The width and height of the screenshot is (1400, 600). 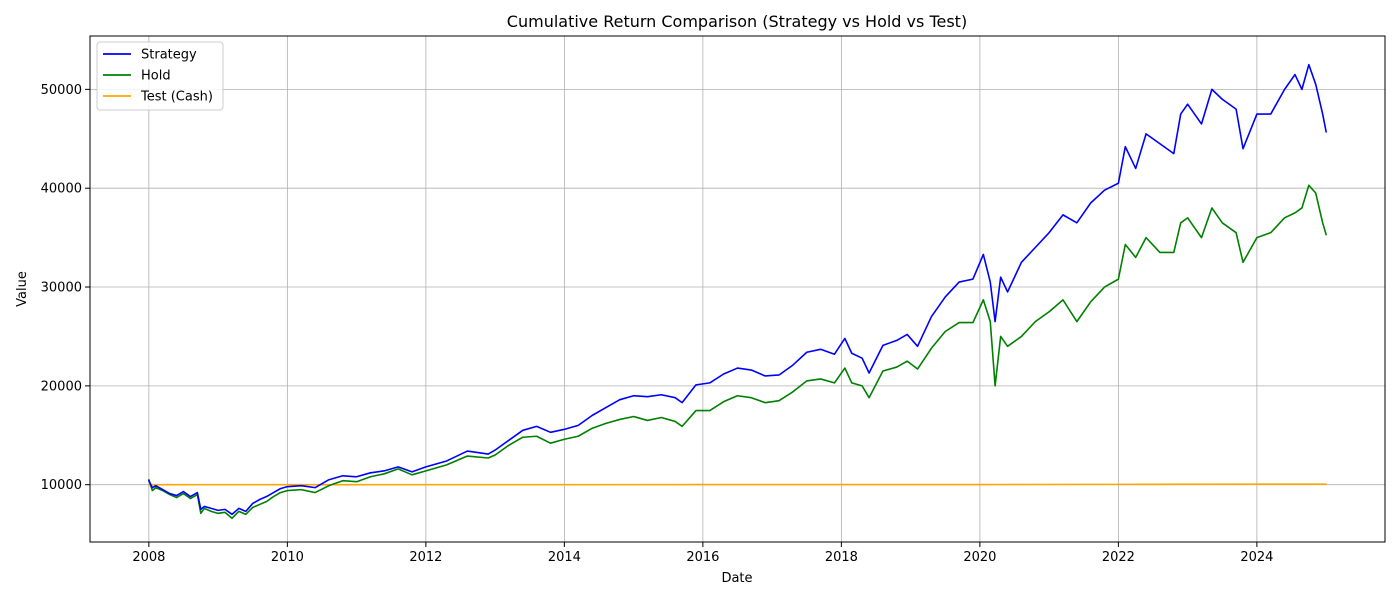 I want to click on legend-label-hold: Hold, so click(x=156, y=76).